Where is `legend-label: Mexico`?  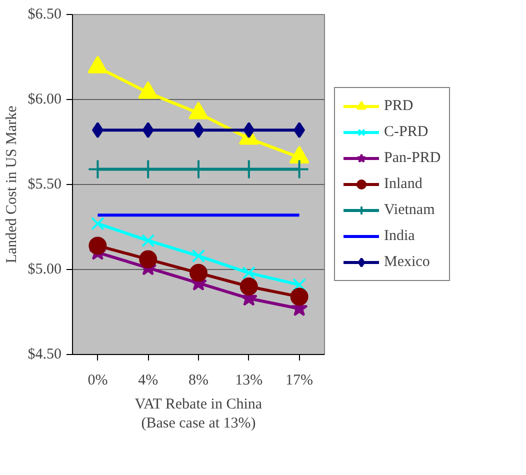 legend-label: Mexico is located at coordinates (407, 262).